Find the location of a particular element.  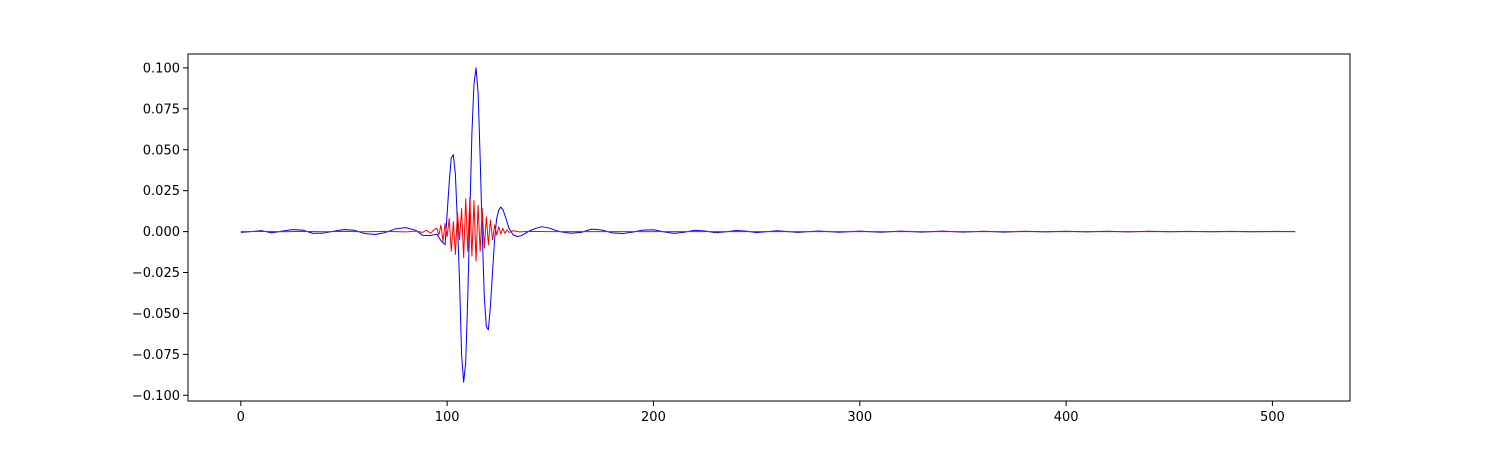

y-tick-label: 0.025 is located at coordinates (161, 191).